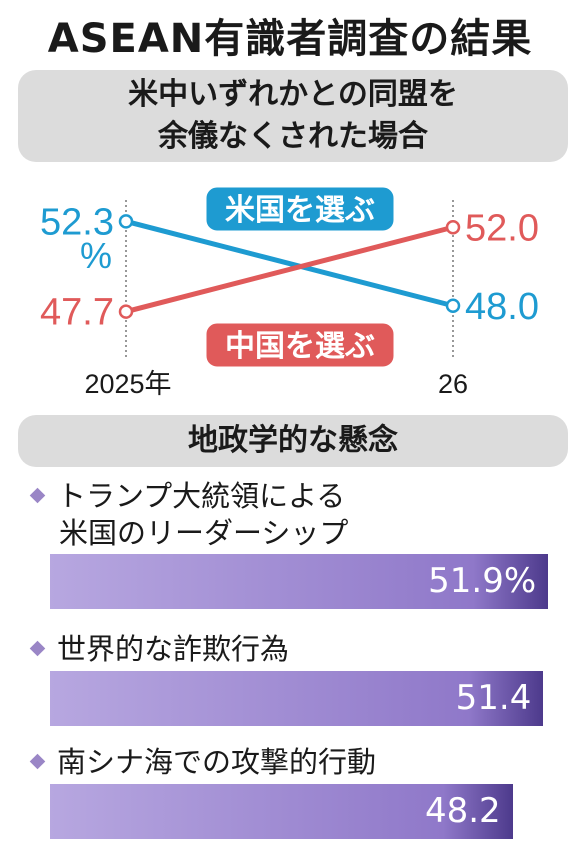  Describe the element at coordinates (216, 762) in the screenshot. I see `bar-category-text: 南シナ海での攻撃的行動` at that location.